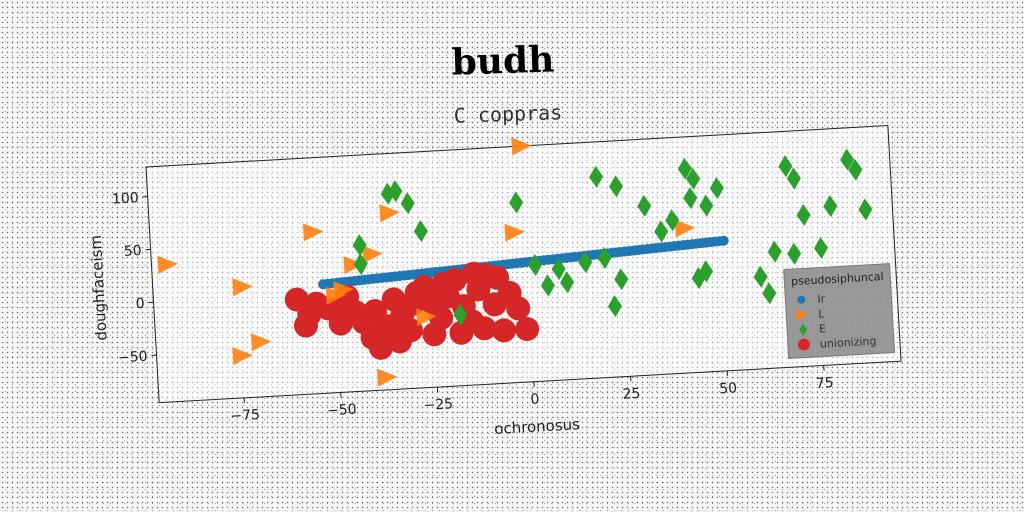 Image resolution: width=1024 pixels, height=512 pixels. I want to click on y-tick-label: 0, so click(140, 304).